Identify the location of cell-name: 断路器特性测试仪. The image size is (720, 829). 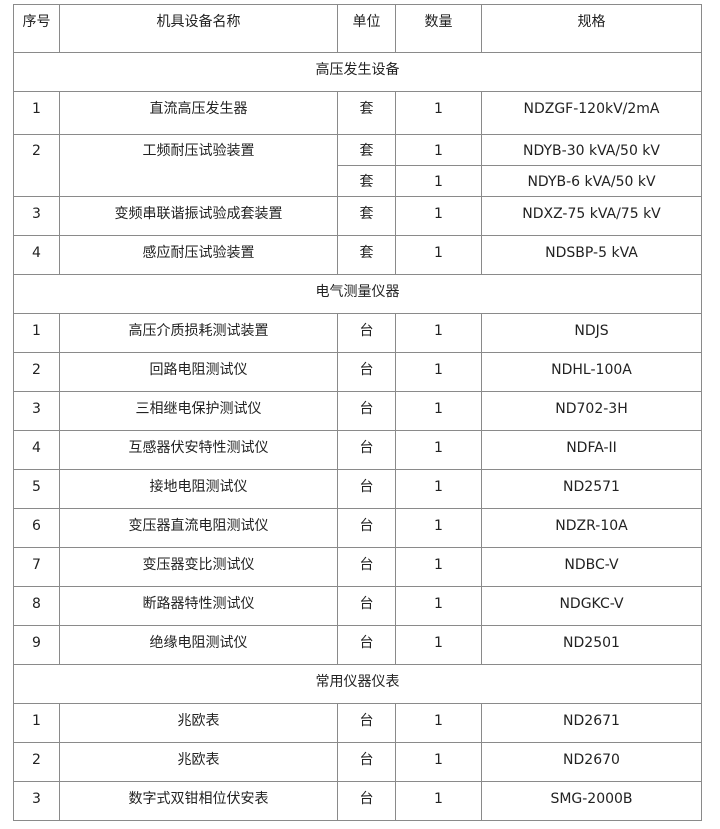
(198, 606).